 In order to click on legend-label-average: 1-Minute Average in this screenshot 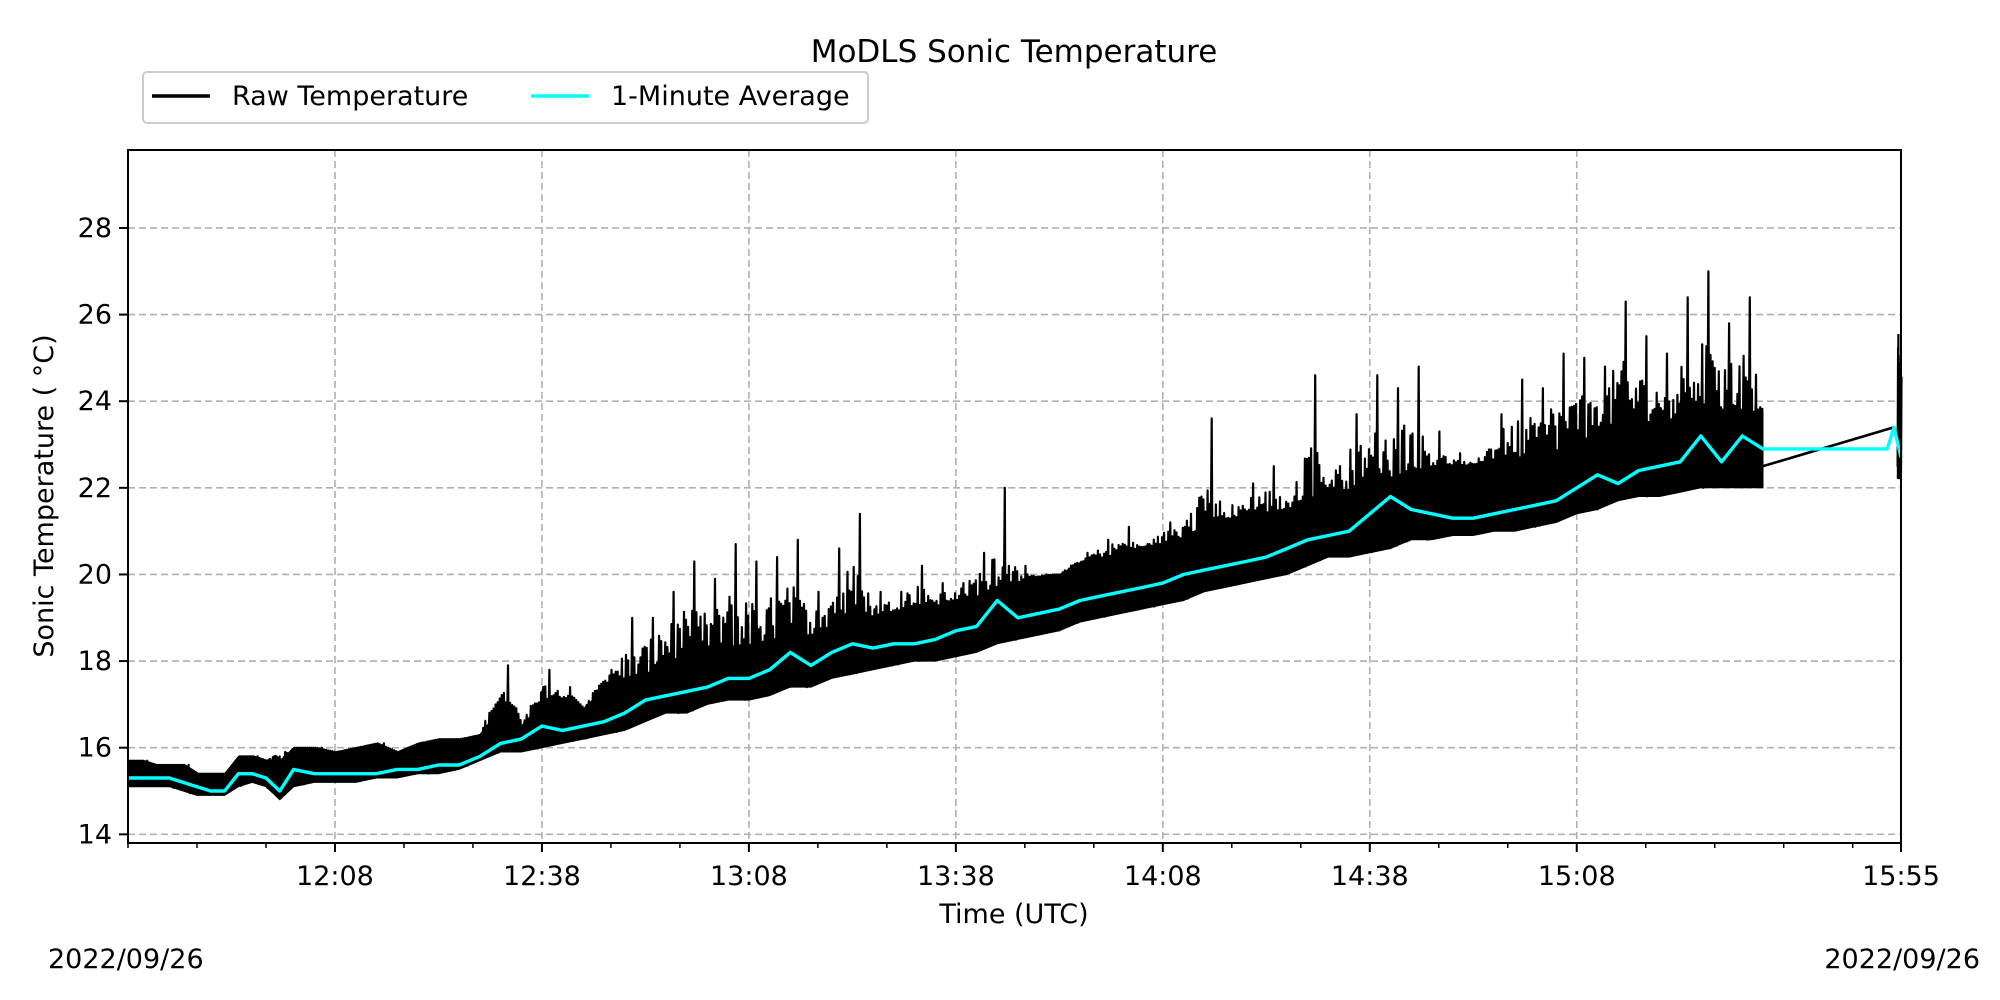, I will do `click(730, 96)`.